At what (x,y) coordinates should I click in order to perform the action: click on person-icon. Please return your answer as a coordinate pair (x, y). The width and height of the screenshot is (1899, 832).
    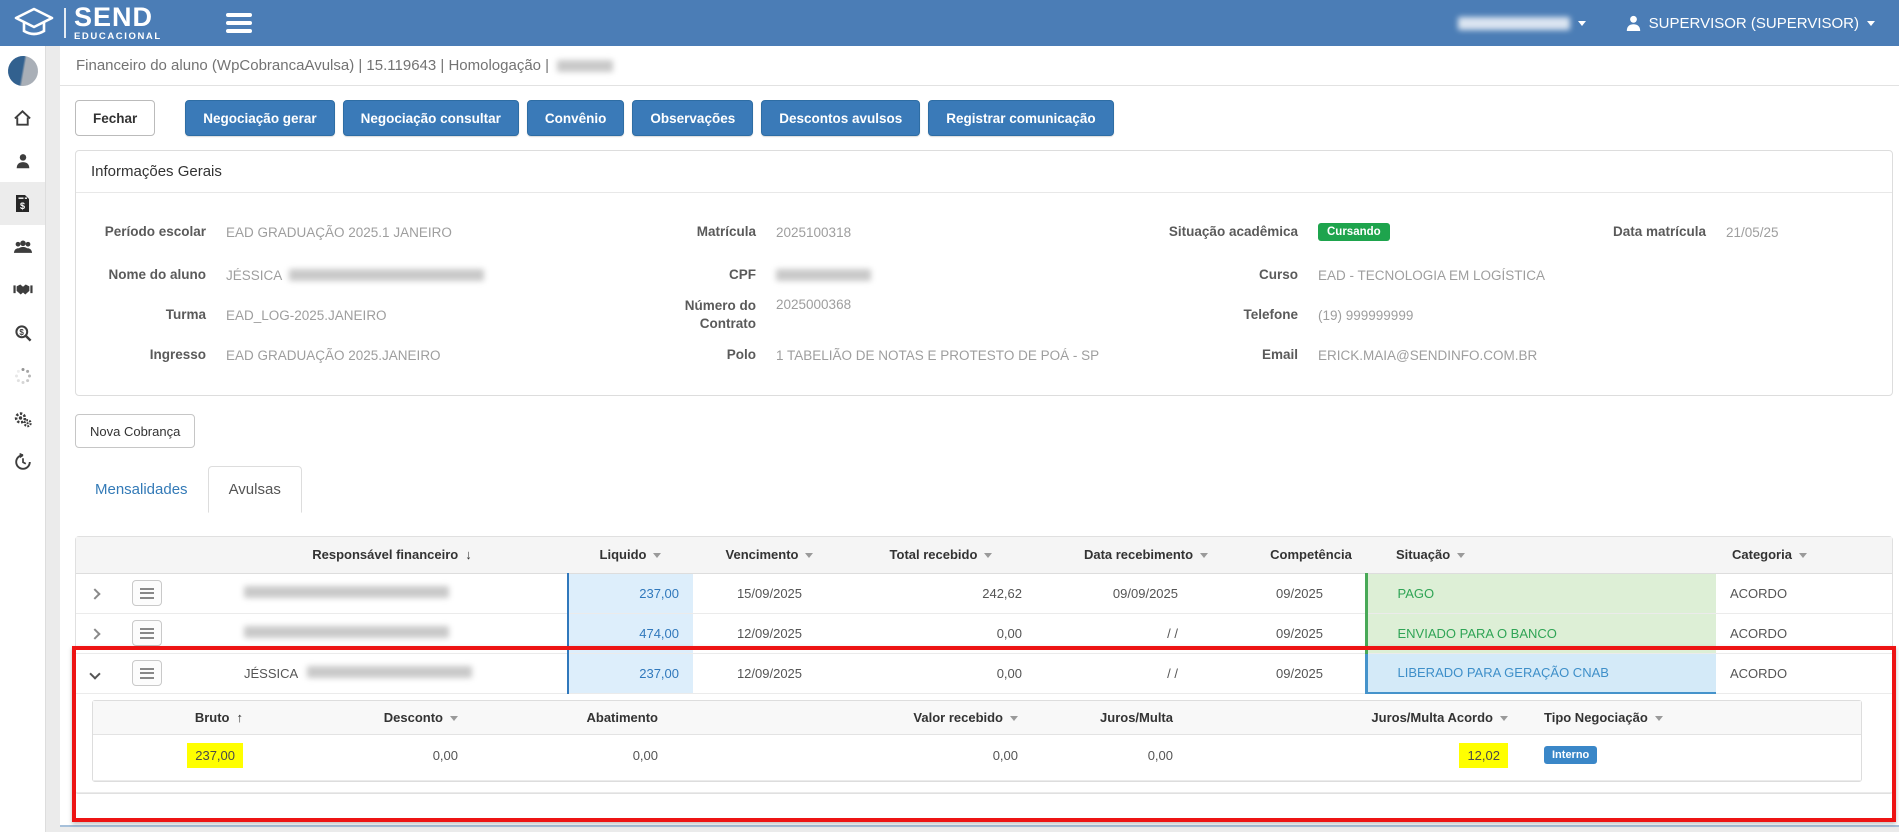
    Looking at the image, I should click on (23, 161).